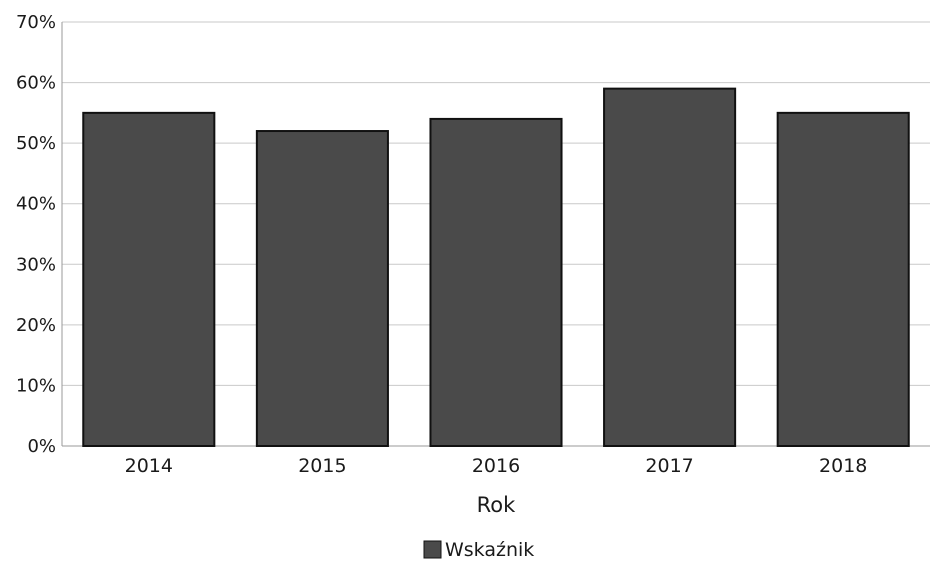 The width and height of the screenshot is (934, 562). What do you see at coordinates (36, 264) in the screenshot?
I see `y-tick-label: 30%` at bounding box center [36, 264].